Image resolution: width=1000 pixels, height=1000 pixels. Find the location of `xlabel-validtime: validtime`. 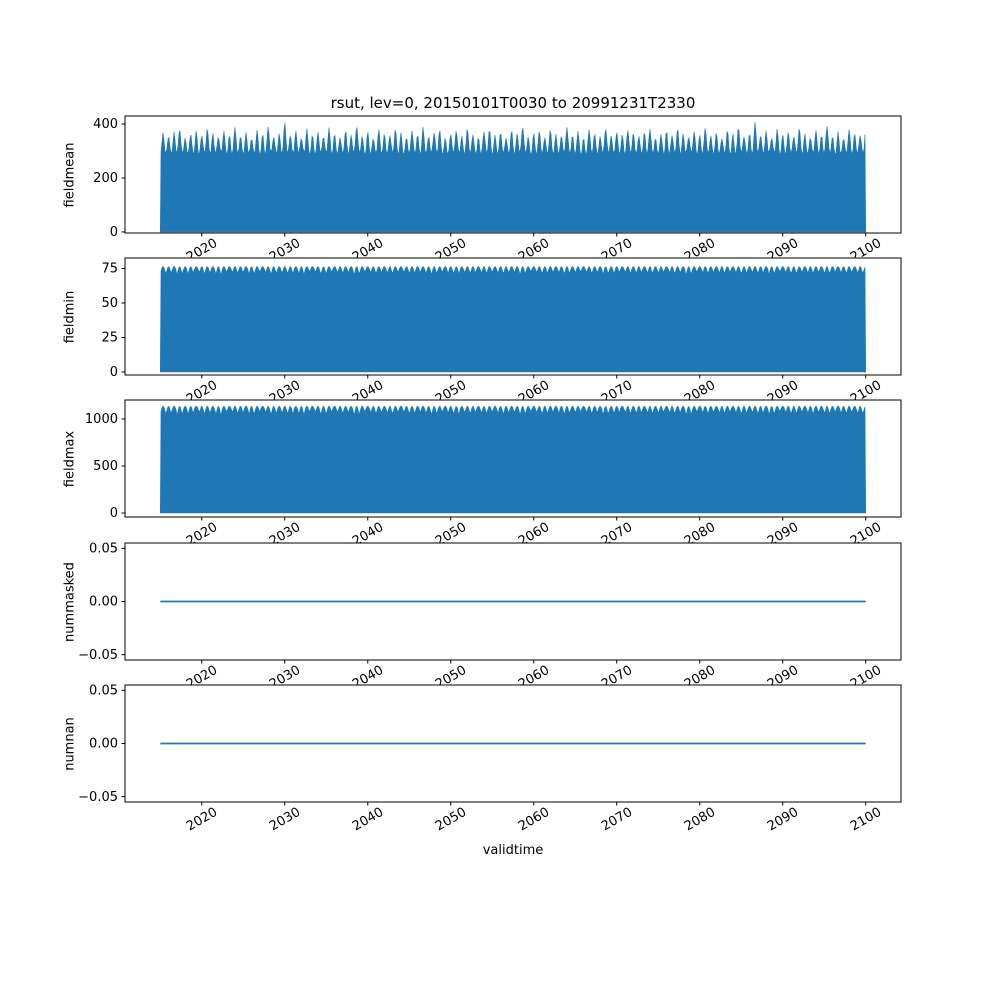

xlabel-validtime: validtime is located at coordinates (513, 850).